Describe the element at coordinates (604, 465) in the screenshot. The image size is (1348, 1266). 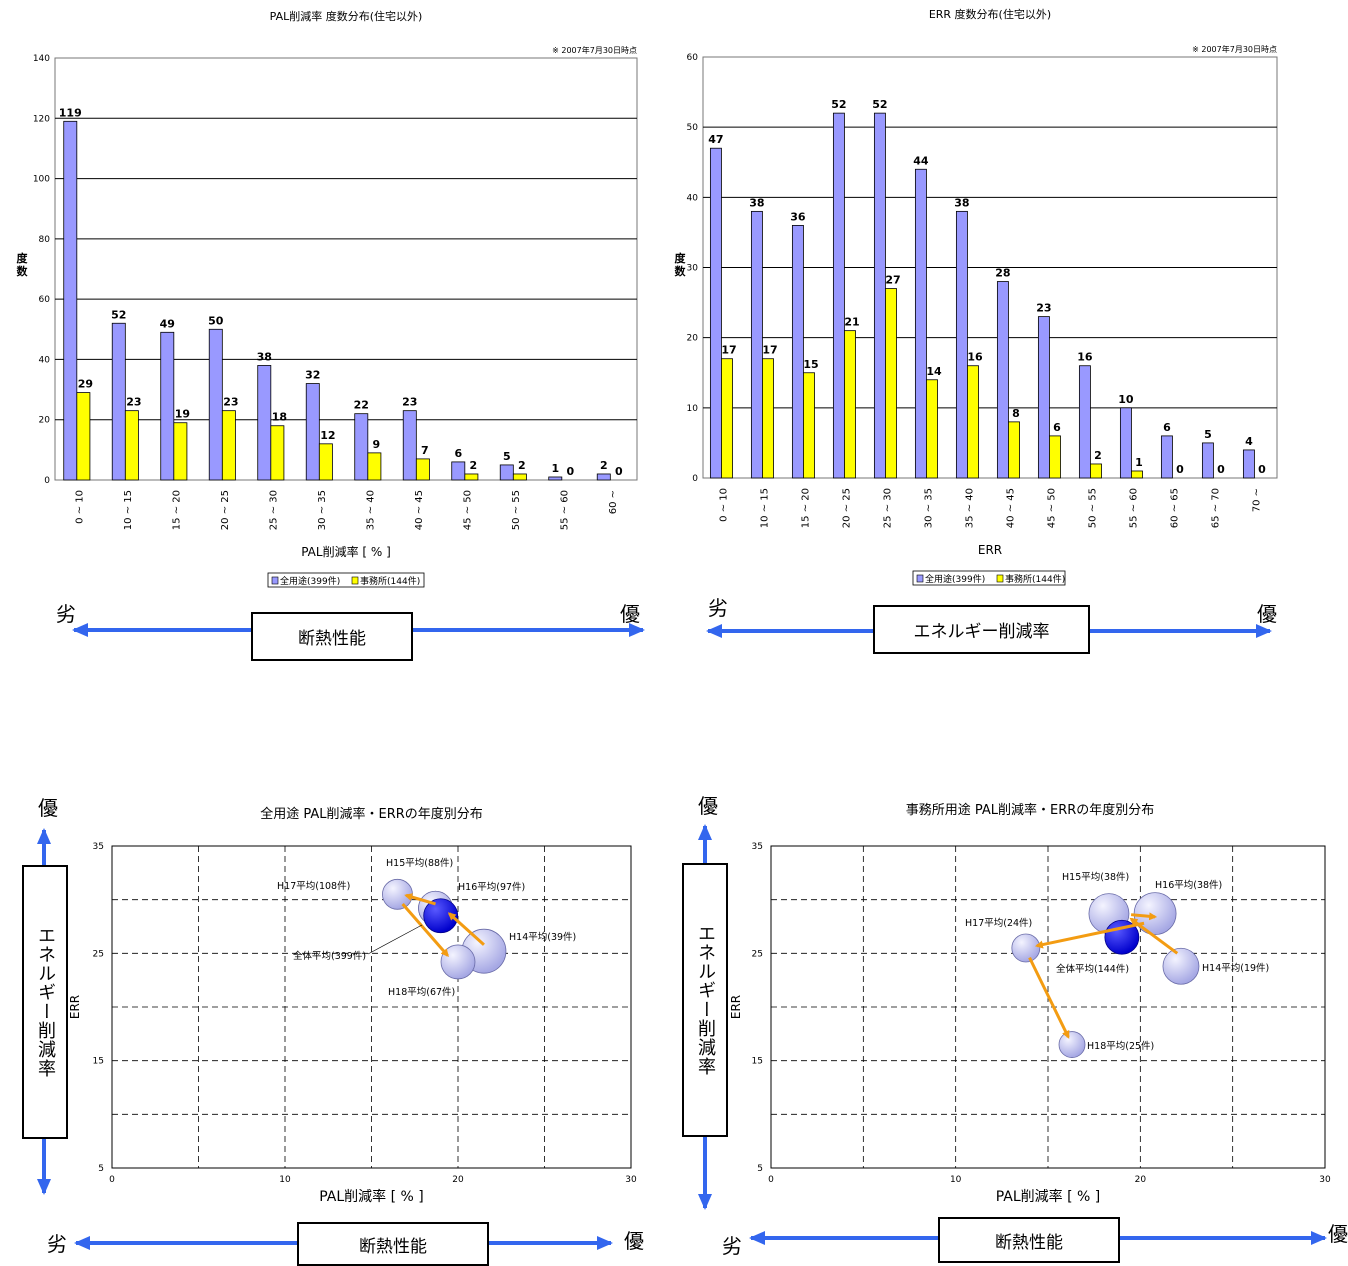
I see `data-label: 2` at that location.